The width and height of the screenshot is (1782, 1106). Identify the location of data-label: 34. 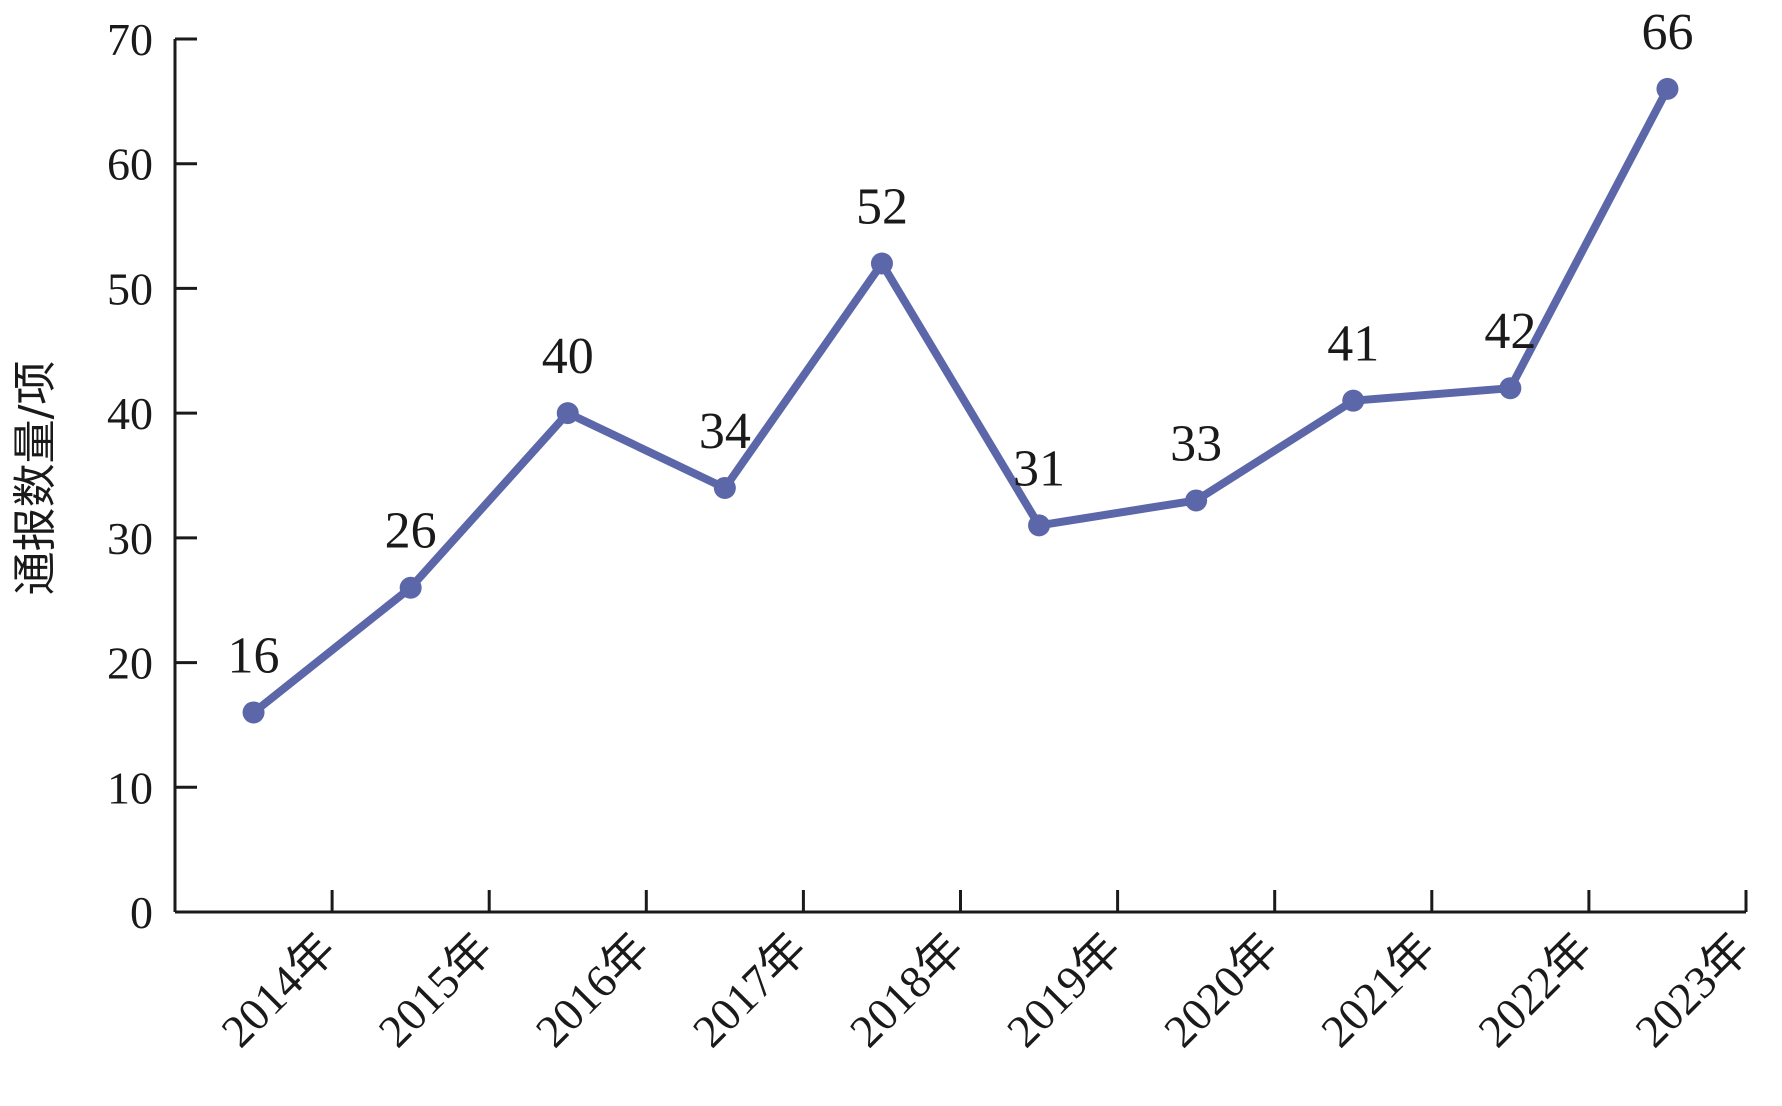
(725, 431).